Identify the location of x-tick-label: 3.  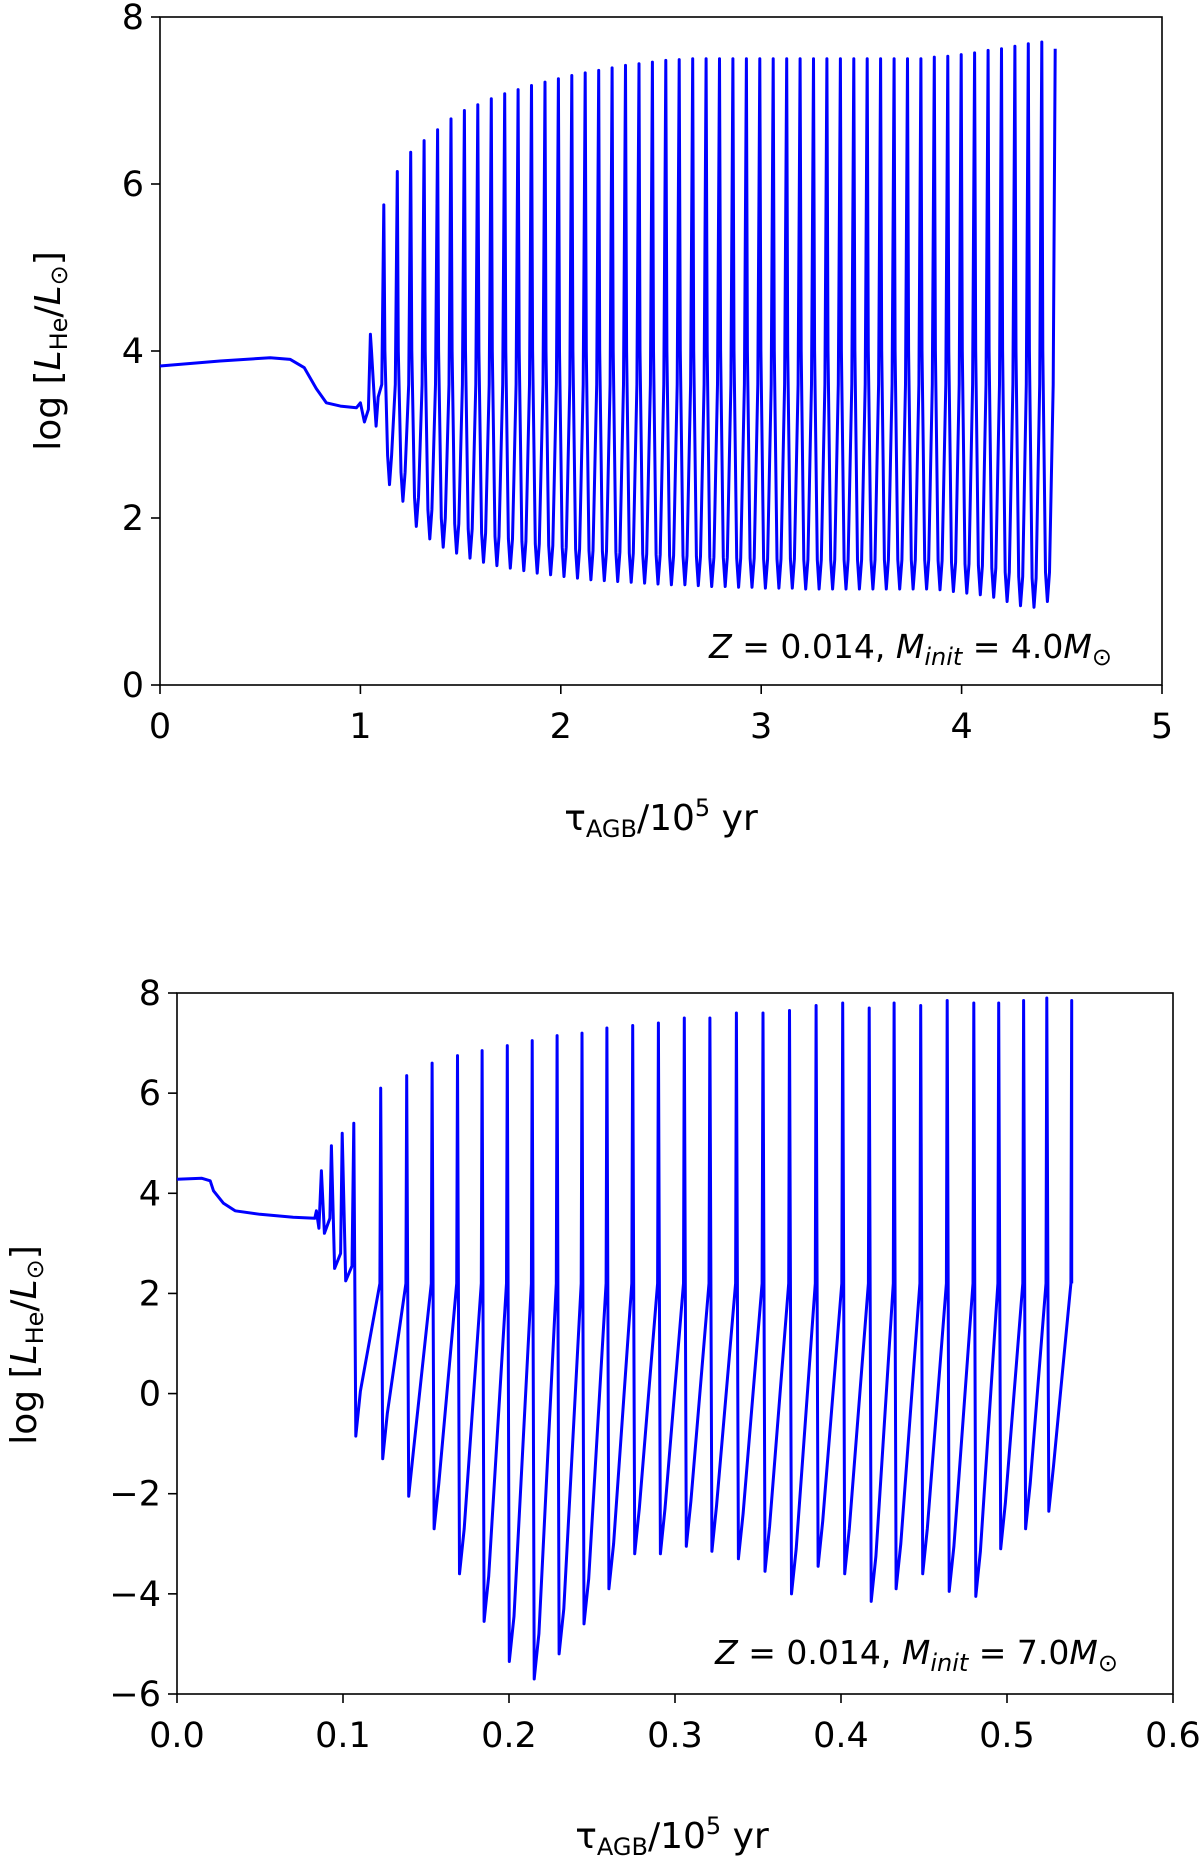
(761, 727).